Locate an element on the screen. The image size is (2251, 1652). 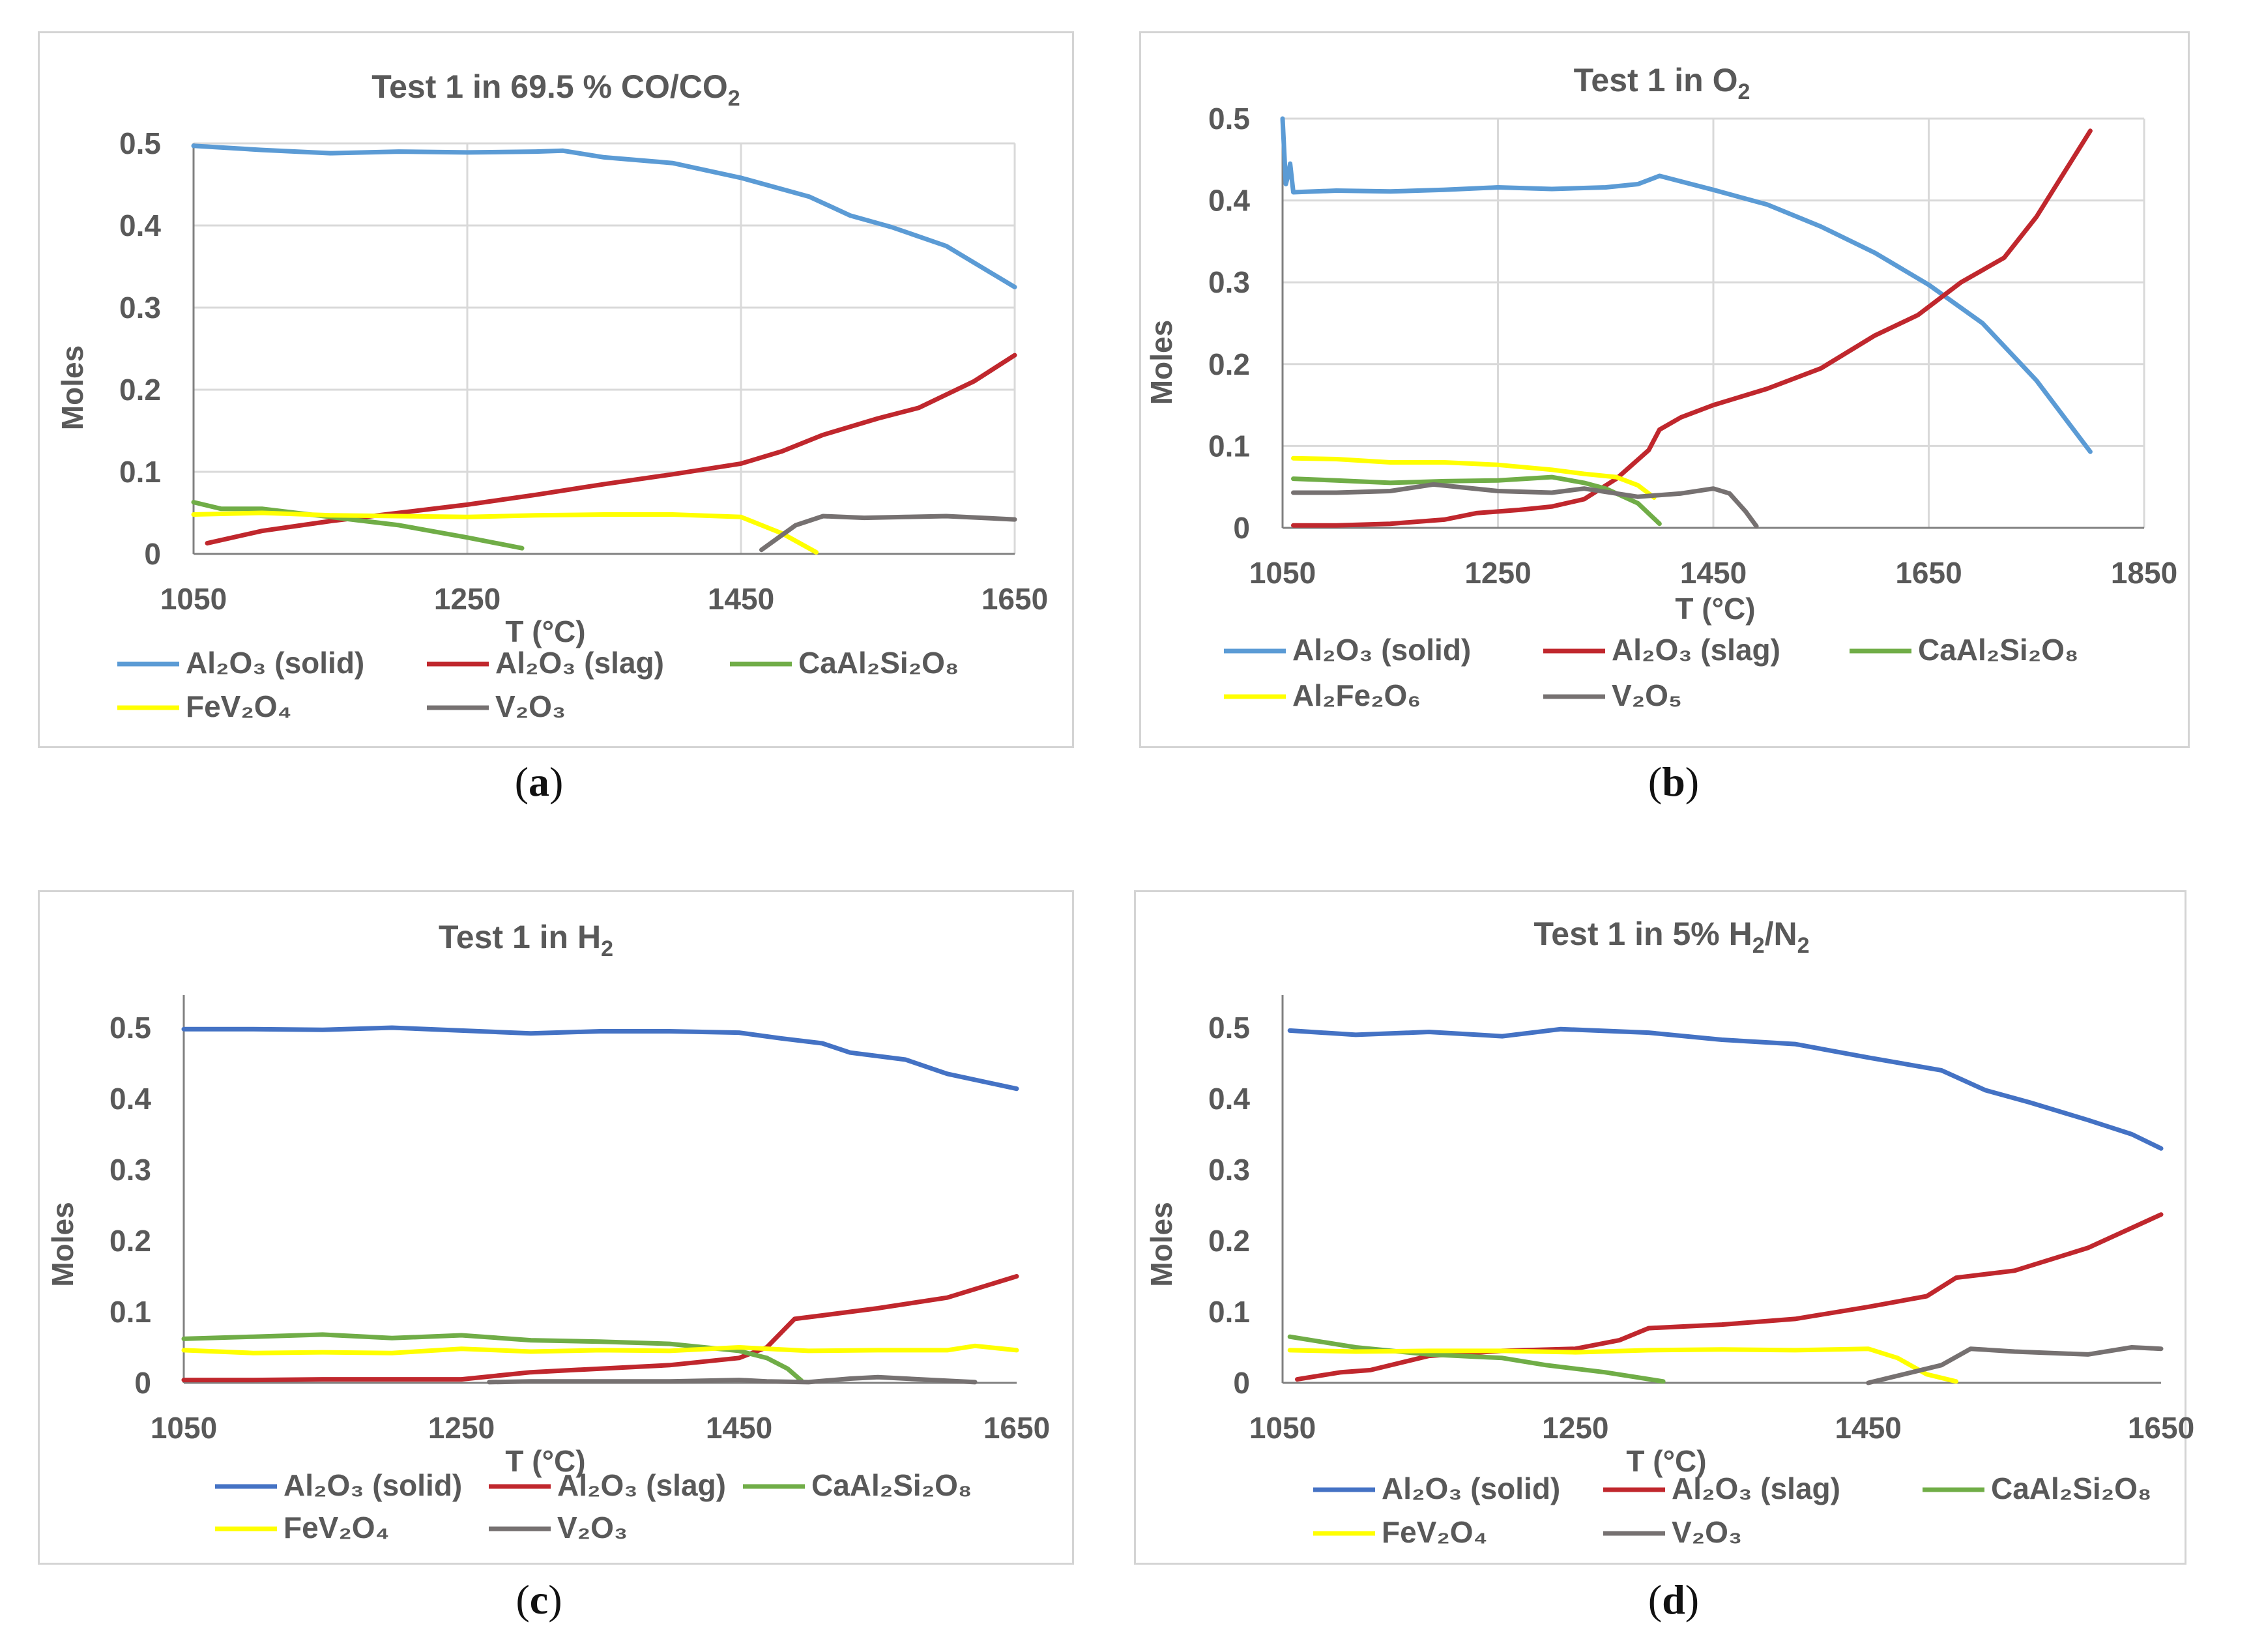
x-tick-label-d: 1250 is located at coordinates (1575, 1428).